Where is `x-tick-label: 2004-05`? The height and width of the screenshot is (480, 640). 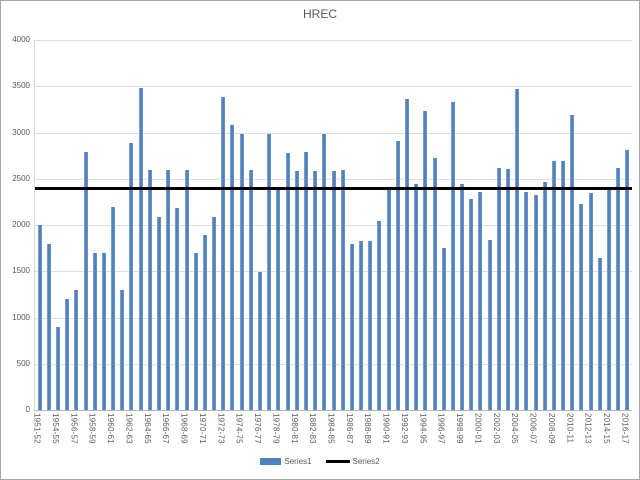
x-tick-label: 2004-05 is located at coordinates (515, 428).